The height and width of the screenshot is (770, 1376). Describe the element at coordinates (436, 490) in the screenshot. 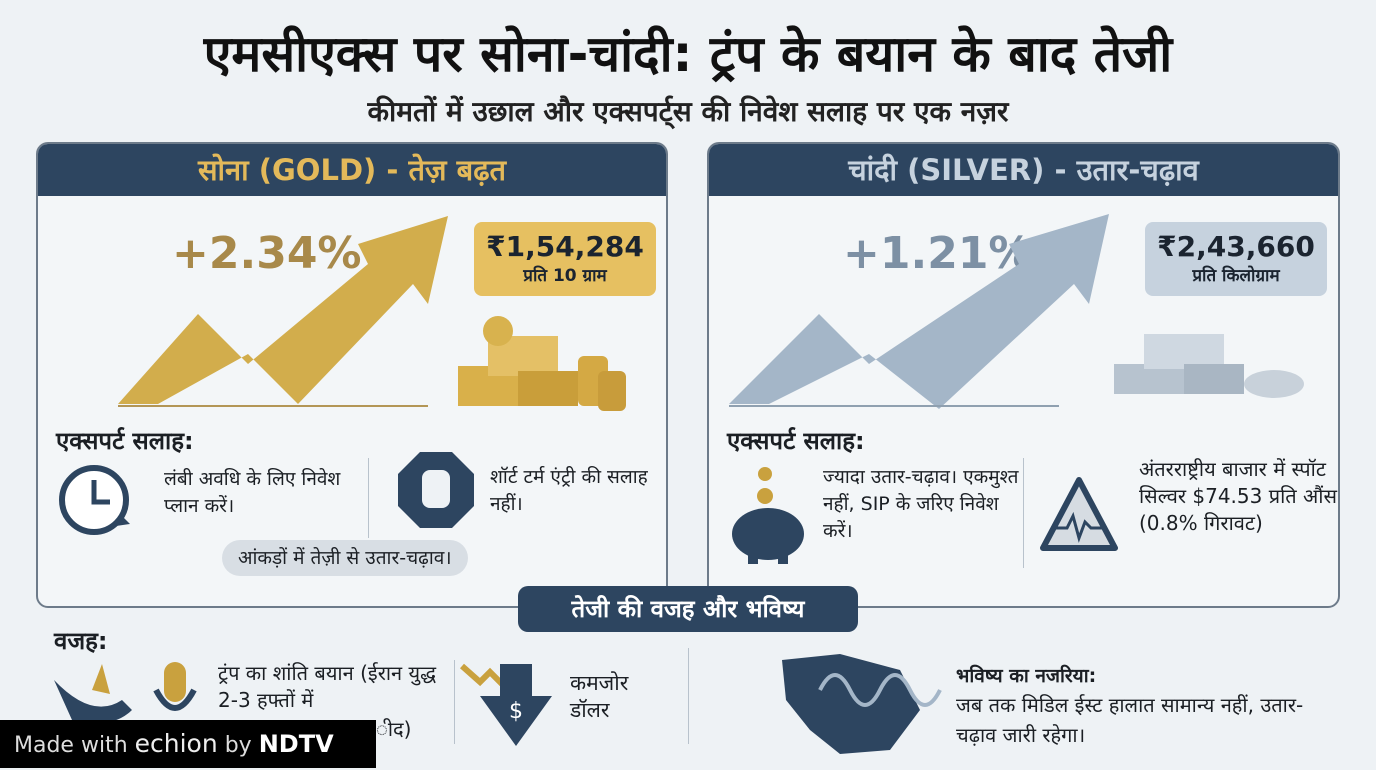

I see `stop-hand-icon` at that location.